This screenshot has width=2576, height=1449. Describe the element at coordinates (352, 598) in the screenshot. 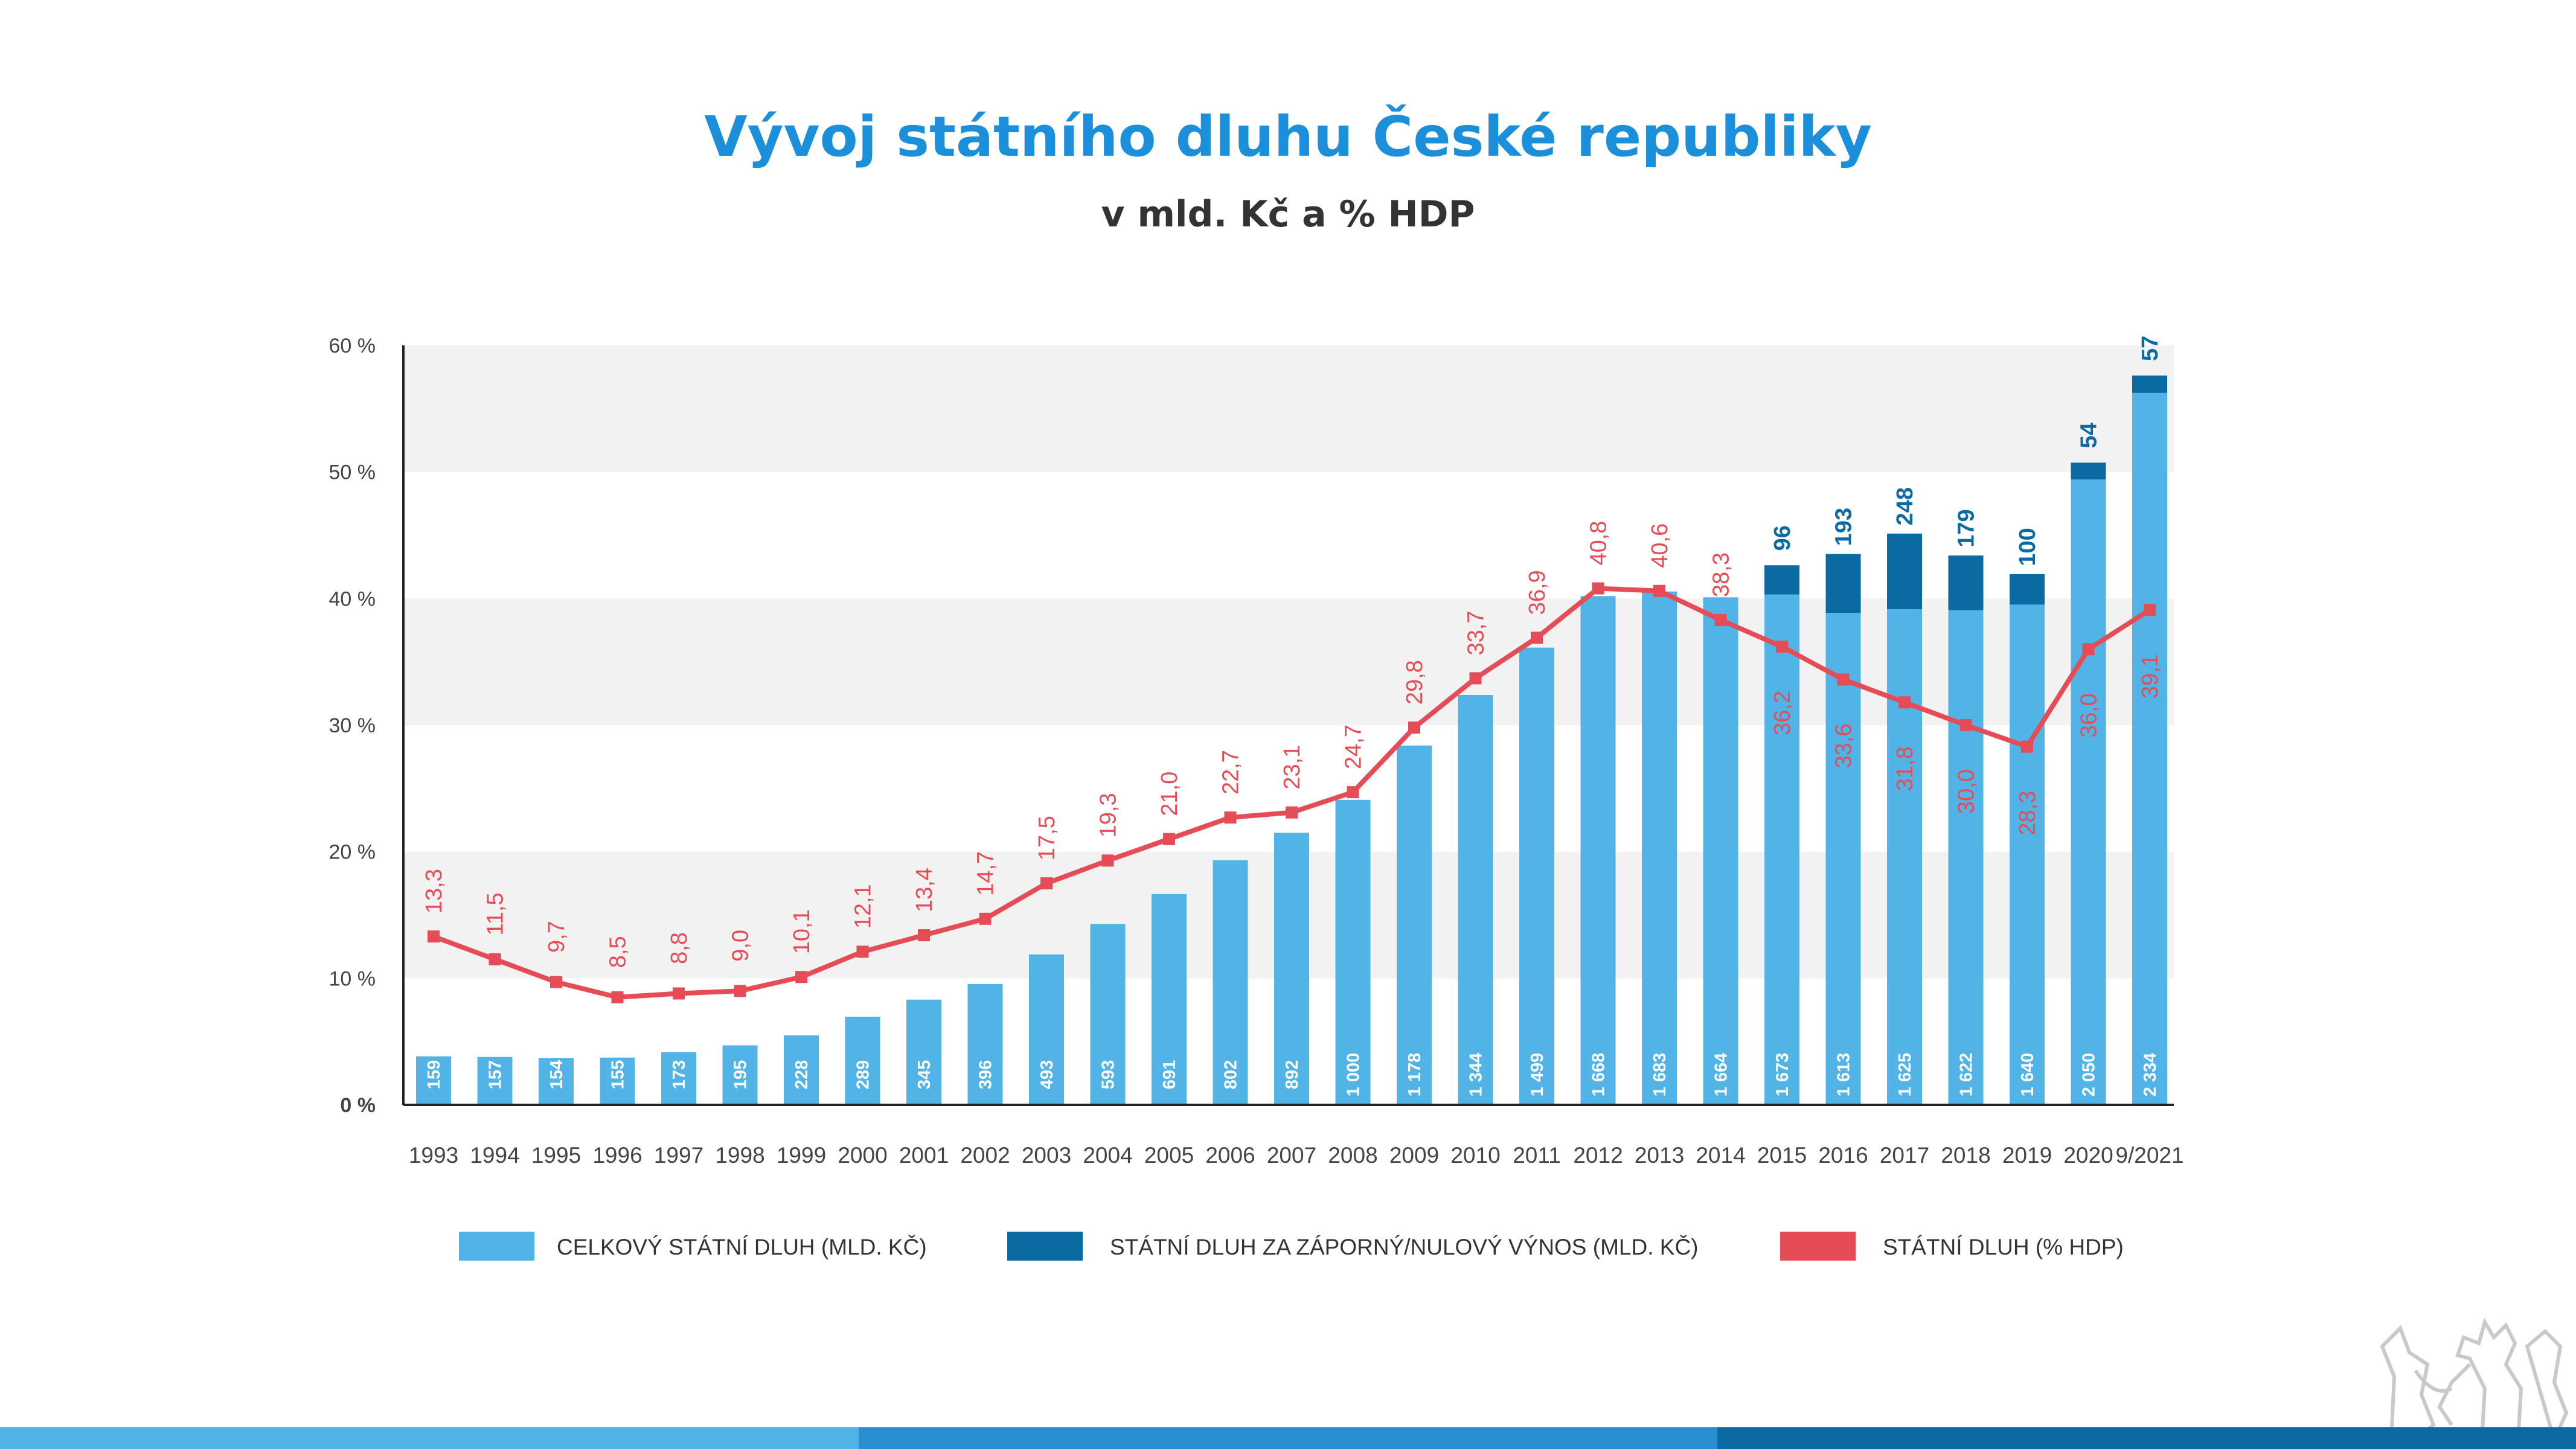

I see `y-tick-label: 40 %` at that location.